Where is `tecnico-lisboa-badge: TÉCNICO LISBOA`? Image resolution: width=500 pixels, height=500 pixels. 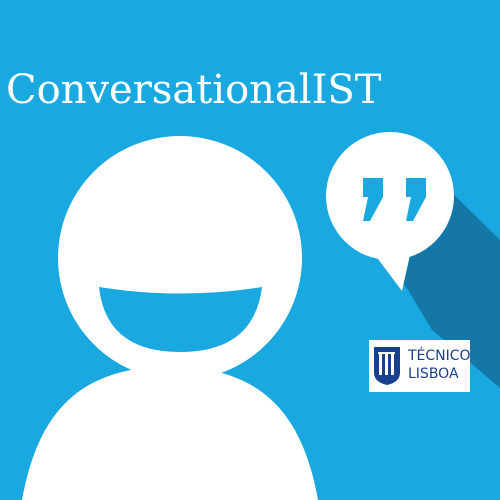
tecnico-lisboa-badge: TÉCNICO LISBOA is located at coordinates (419, 366).